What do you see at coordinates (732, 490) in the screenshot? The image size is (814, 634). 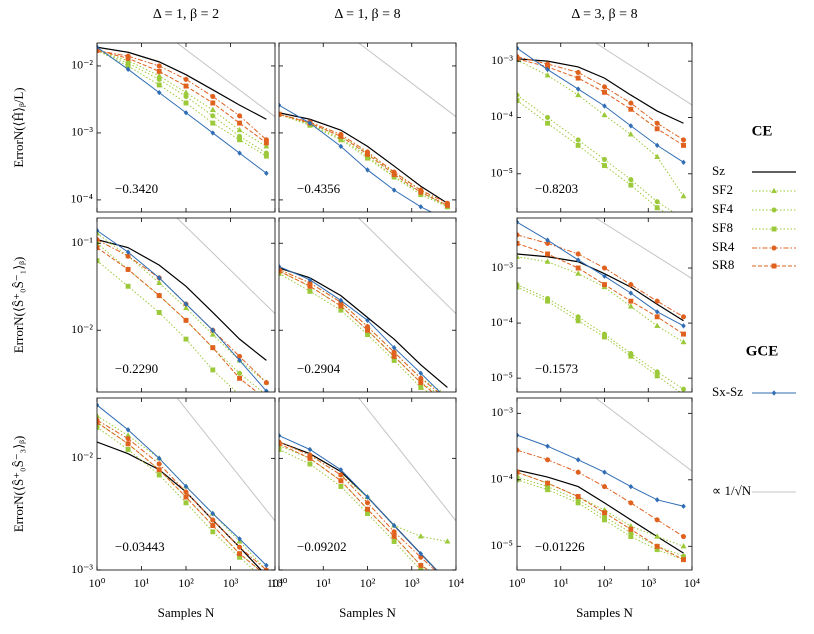 I see `legend-label: ∝ 1/√N` at bounding box center [732, 490].